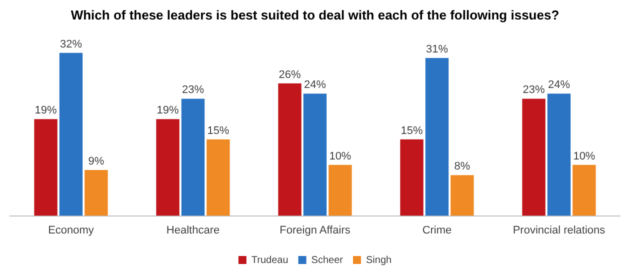 The width and height of the screenshot is (630, 277). What do you see at coordinates (71, 44) in the screenshot?
I see `data-label: 32%` at bounding box center [71, 44].